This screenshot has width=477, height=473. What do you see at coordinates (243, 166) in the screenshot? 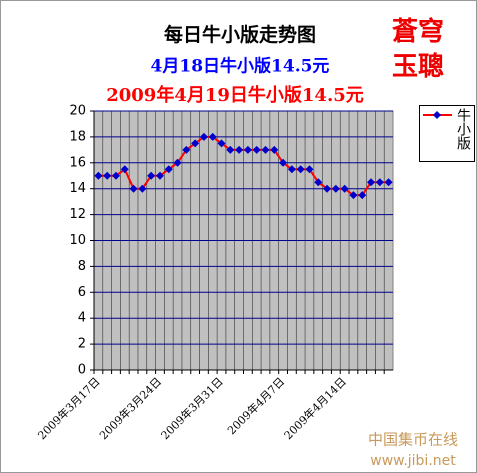
I see `line` at bounding box center [243, 166].